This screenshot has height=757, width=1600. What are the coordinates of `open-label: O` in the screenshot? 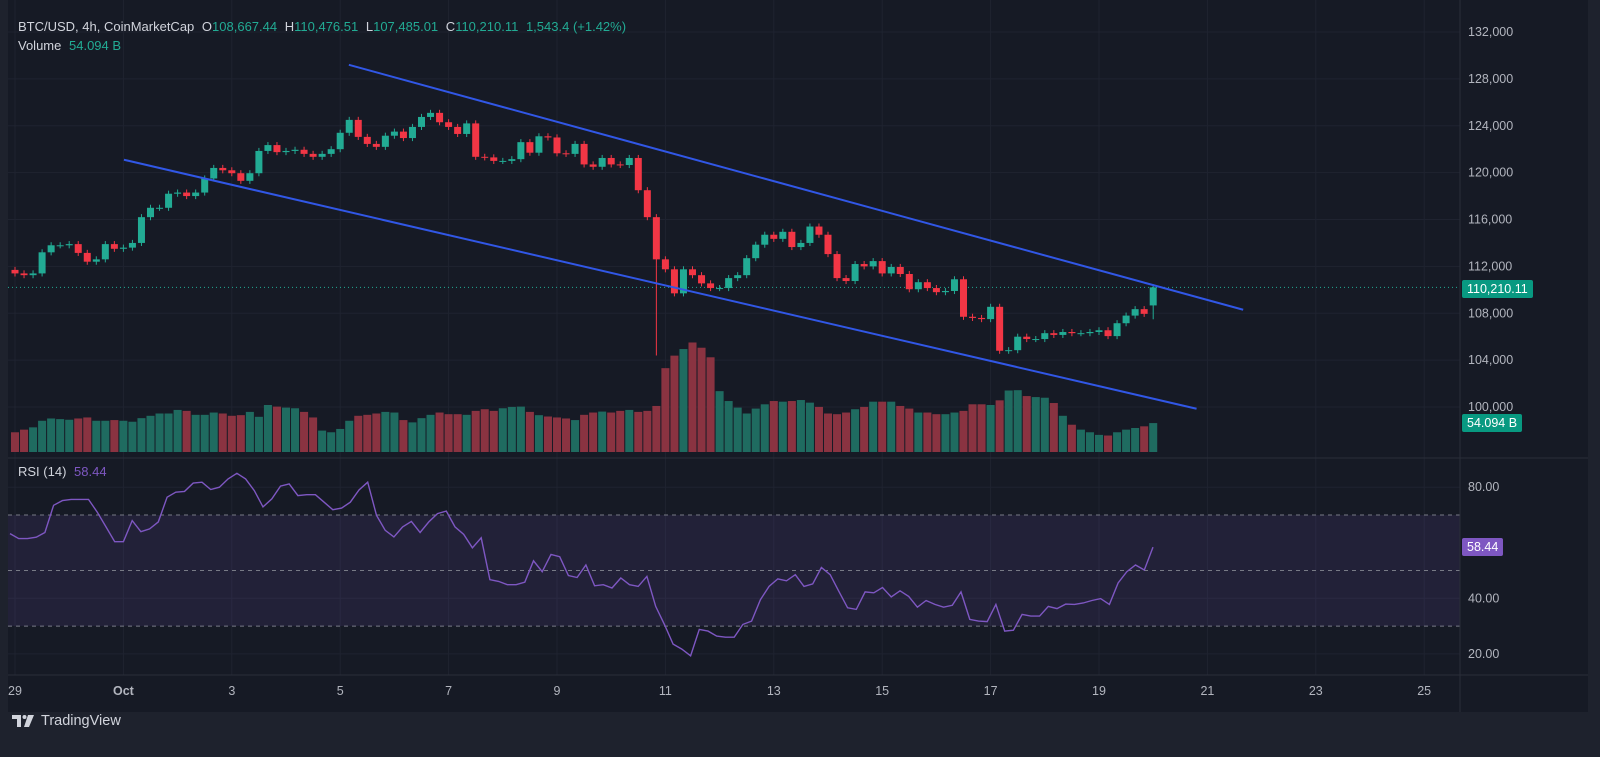 It's located at (207, 26).